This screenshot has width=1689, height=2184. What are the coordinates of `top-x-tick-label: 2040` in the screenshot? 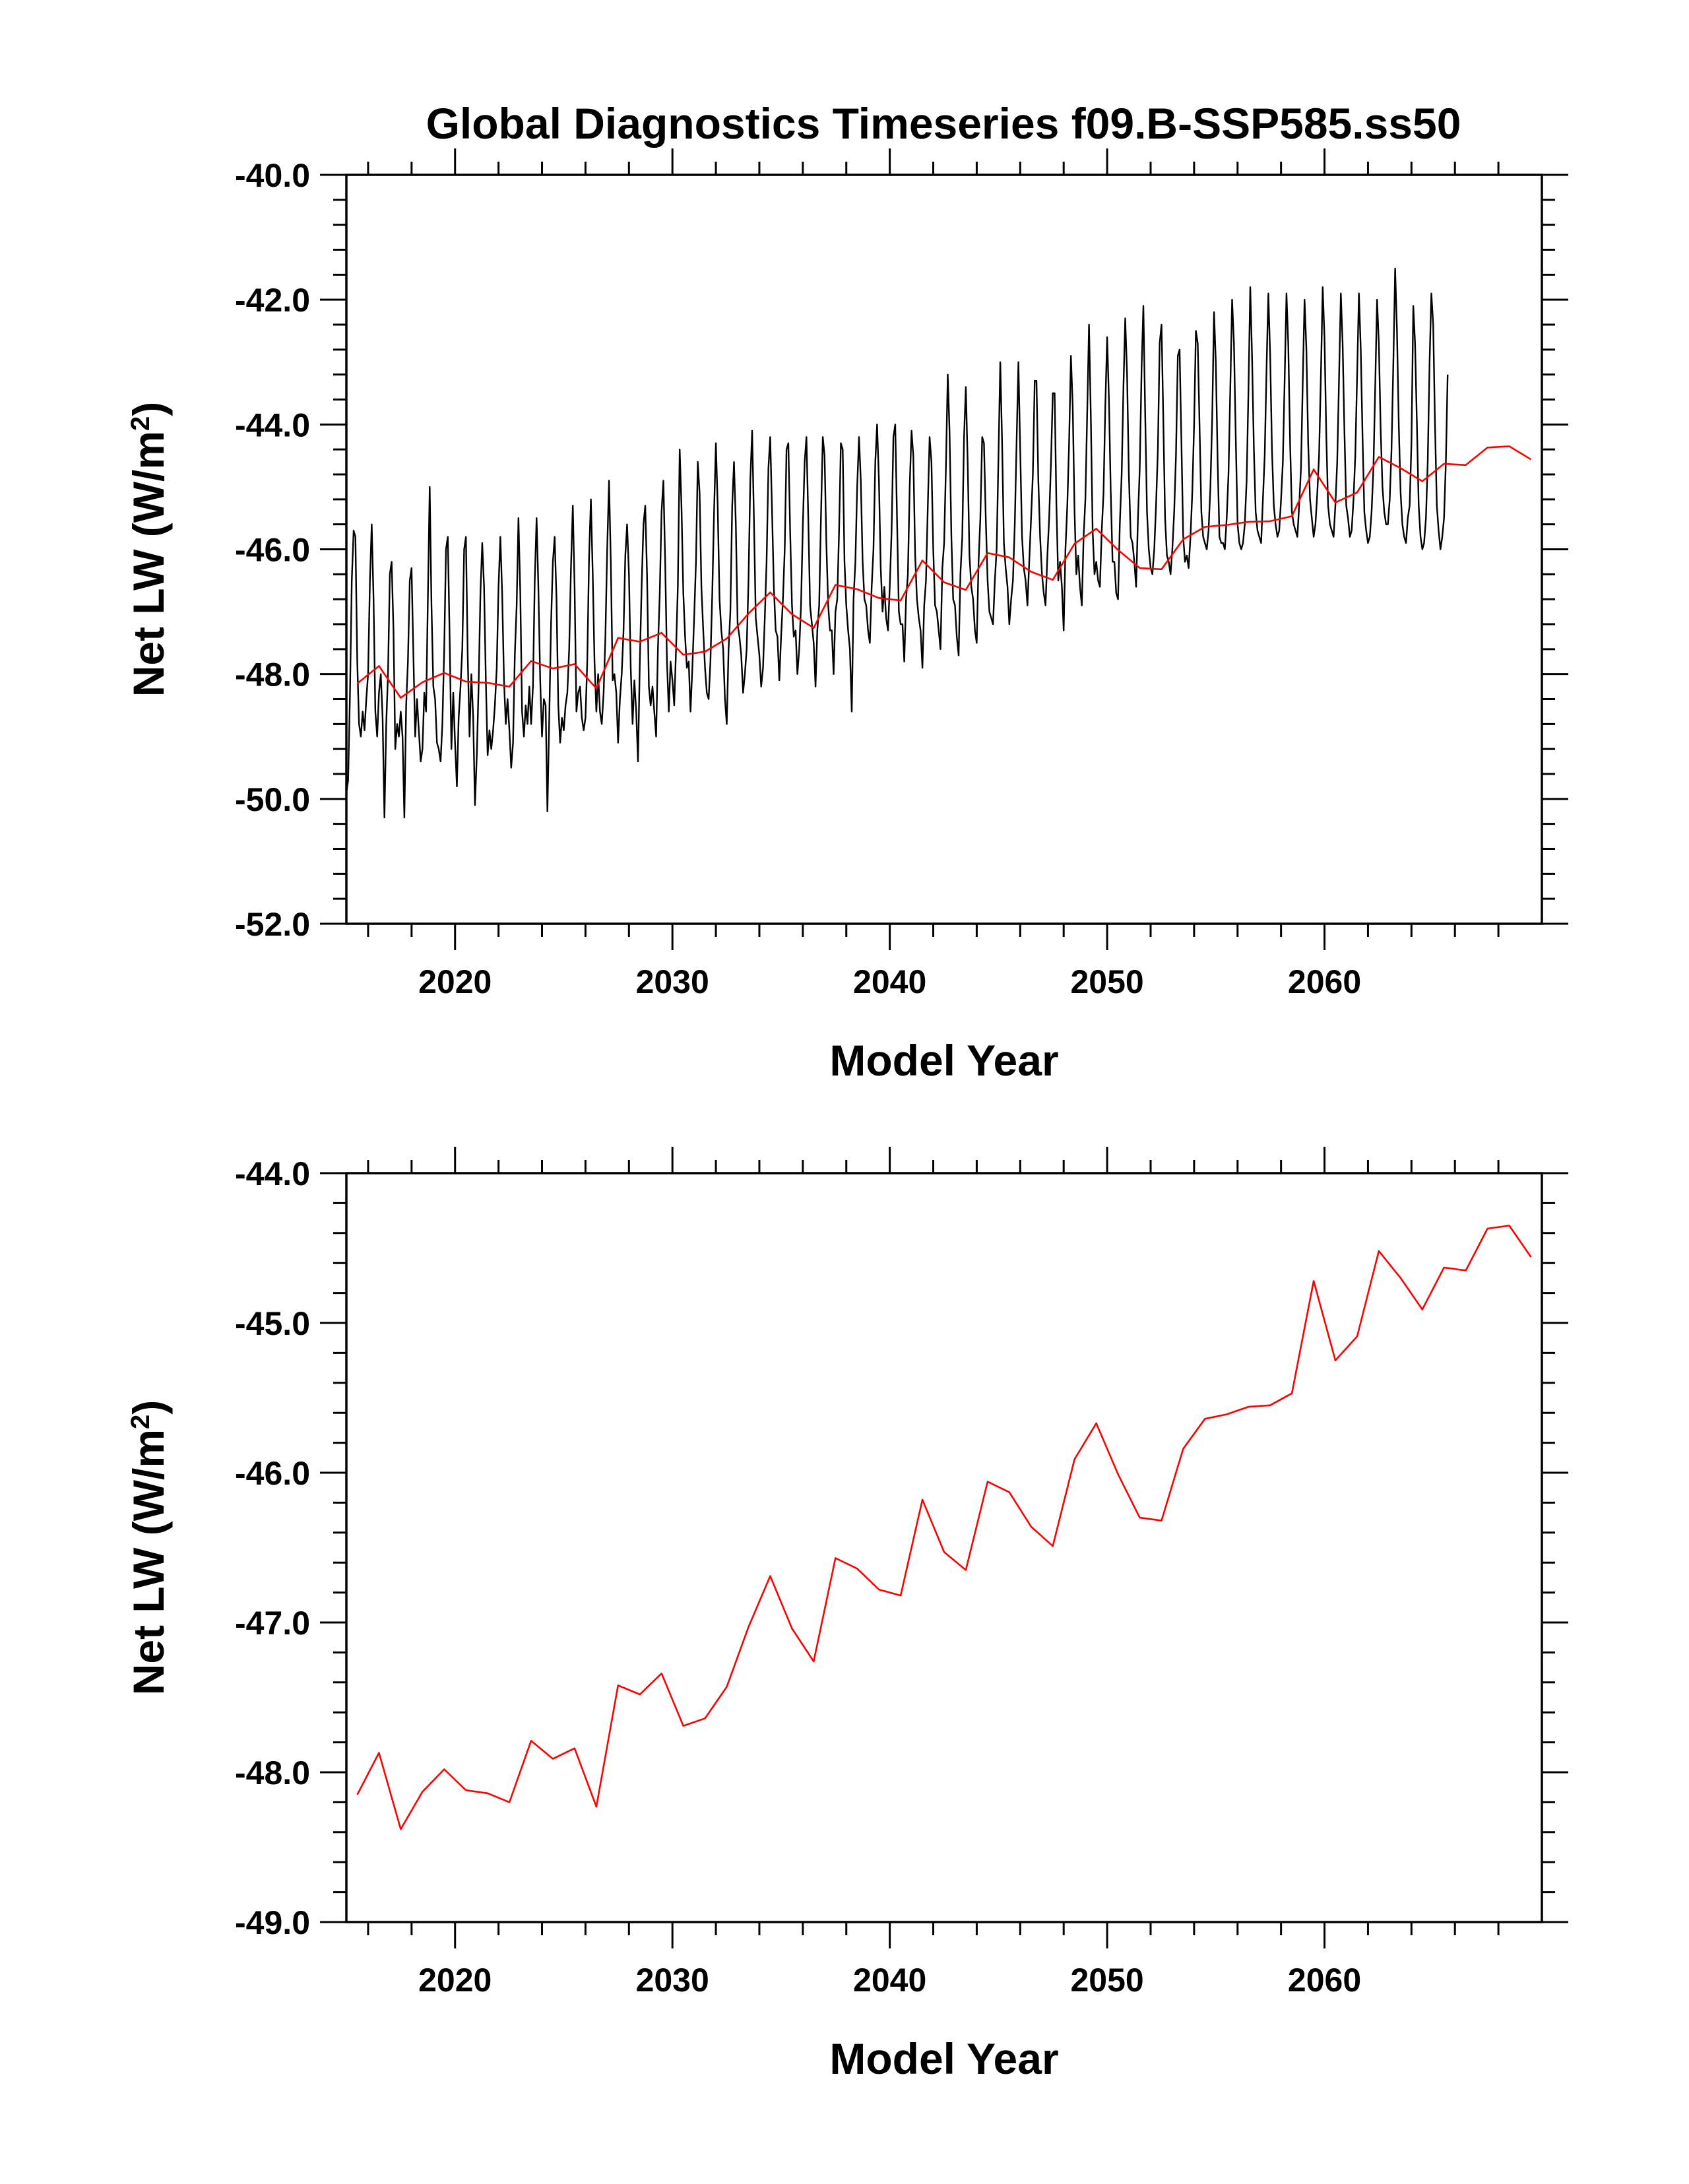 It's located at (889, 981).